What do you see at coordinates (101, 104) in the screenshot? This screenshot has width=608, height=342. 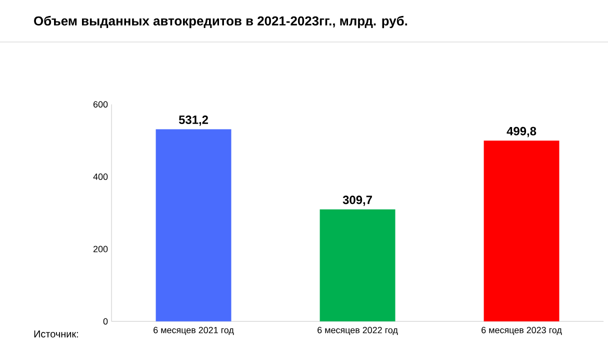 I see `y-tick-label: 600` at bounding box center [101, 104].